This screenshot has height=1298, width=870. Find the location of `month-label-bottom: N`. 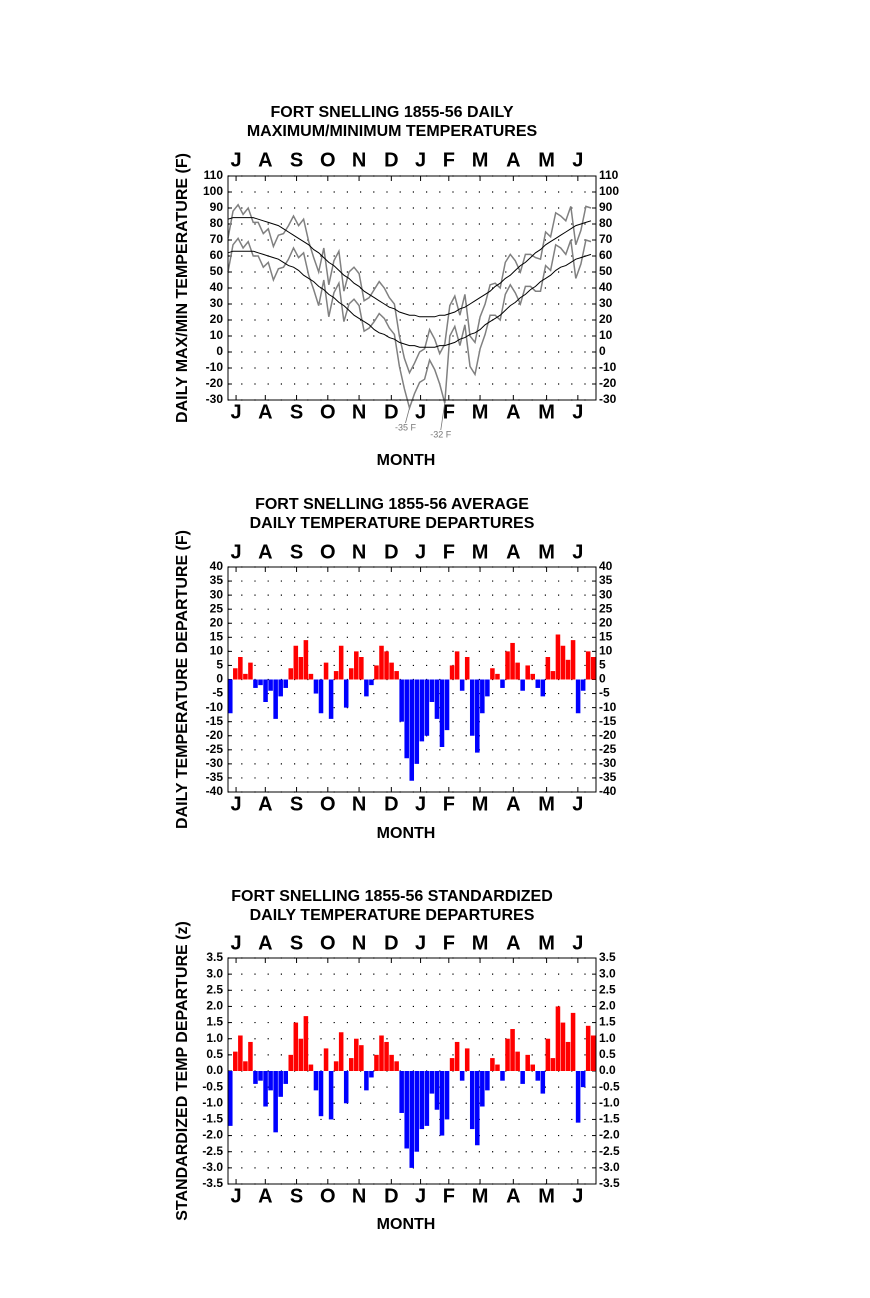

month-label-bottom: N is located at coordinates (359, 412).